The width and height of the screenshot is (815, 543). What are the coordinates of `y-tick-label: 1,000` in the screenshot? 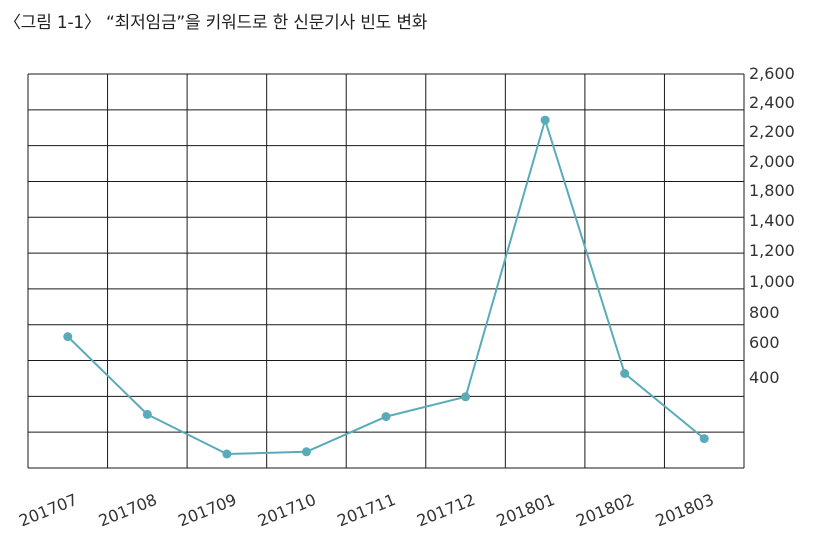 It's located at (772, 281).